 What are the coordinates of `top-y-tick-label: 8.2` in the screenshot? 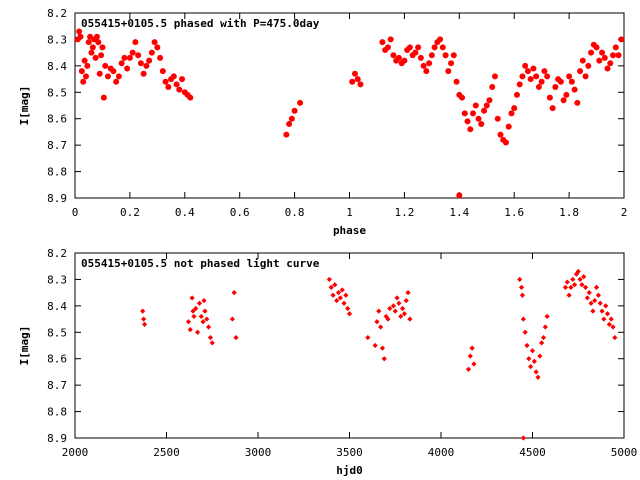 It's located at (57, 13).